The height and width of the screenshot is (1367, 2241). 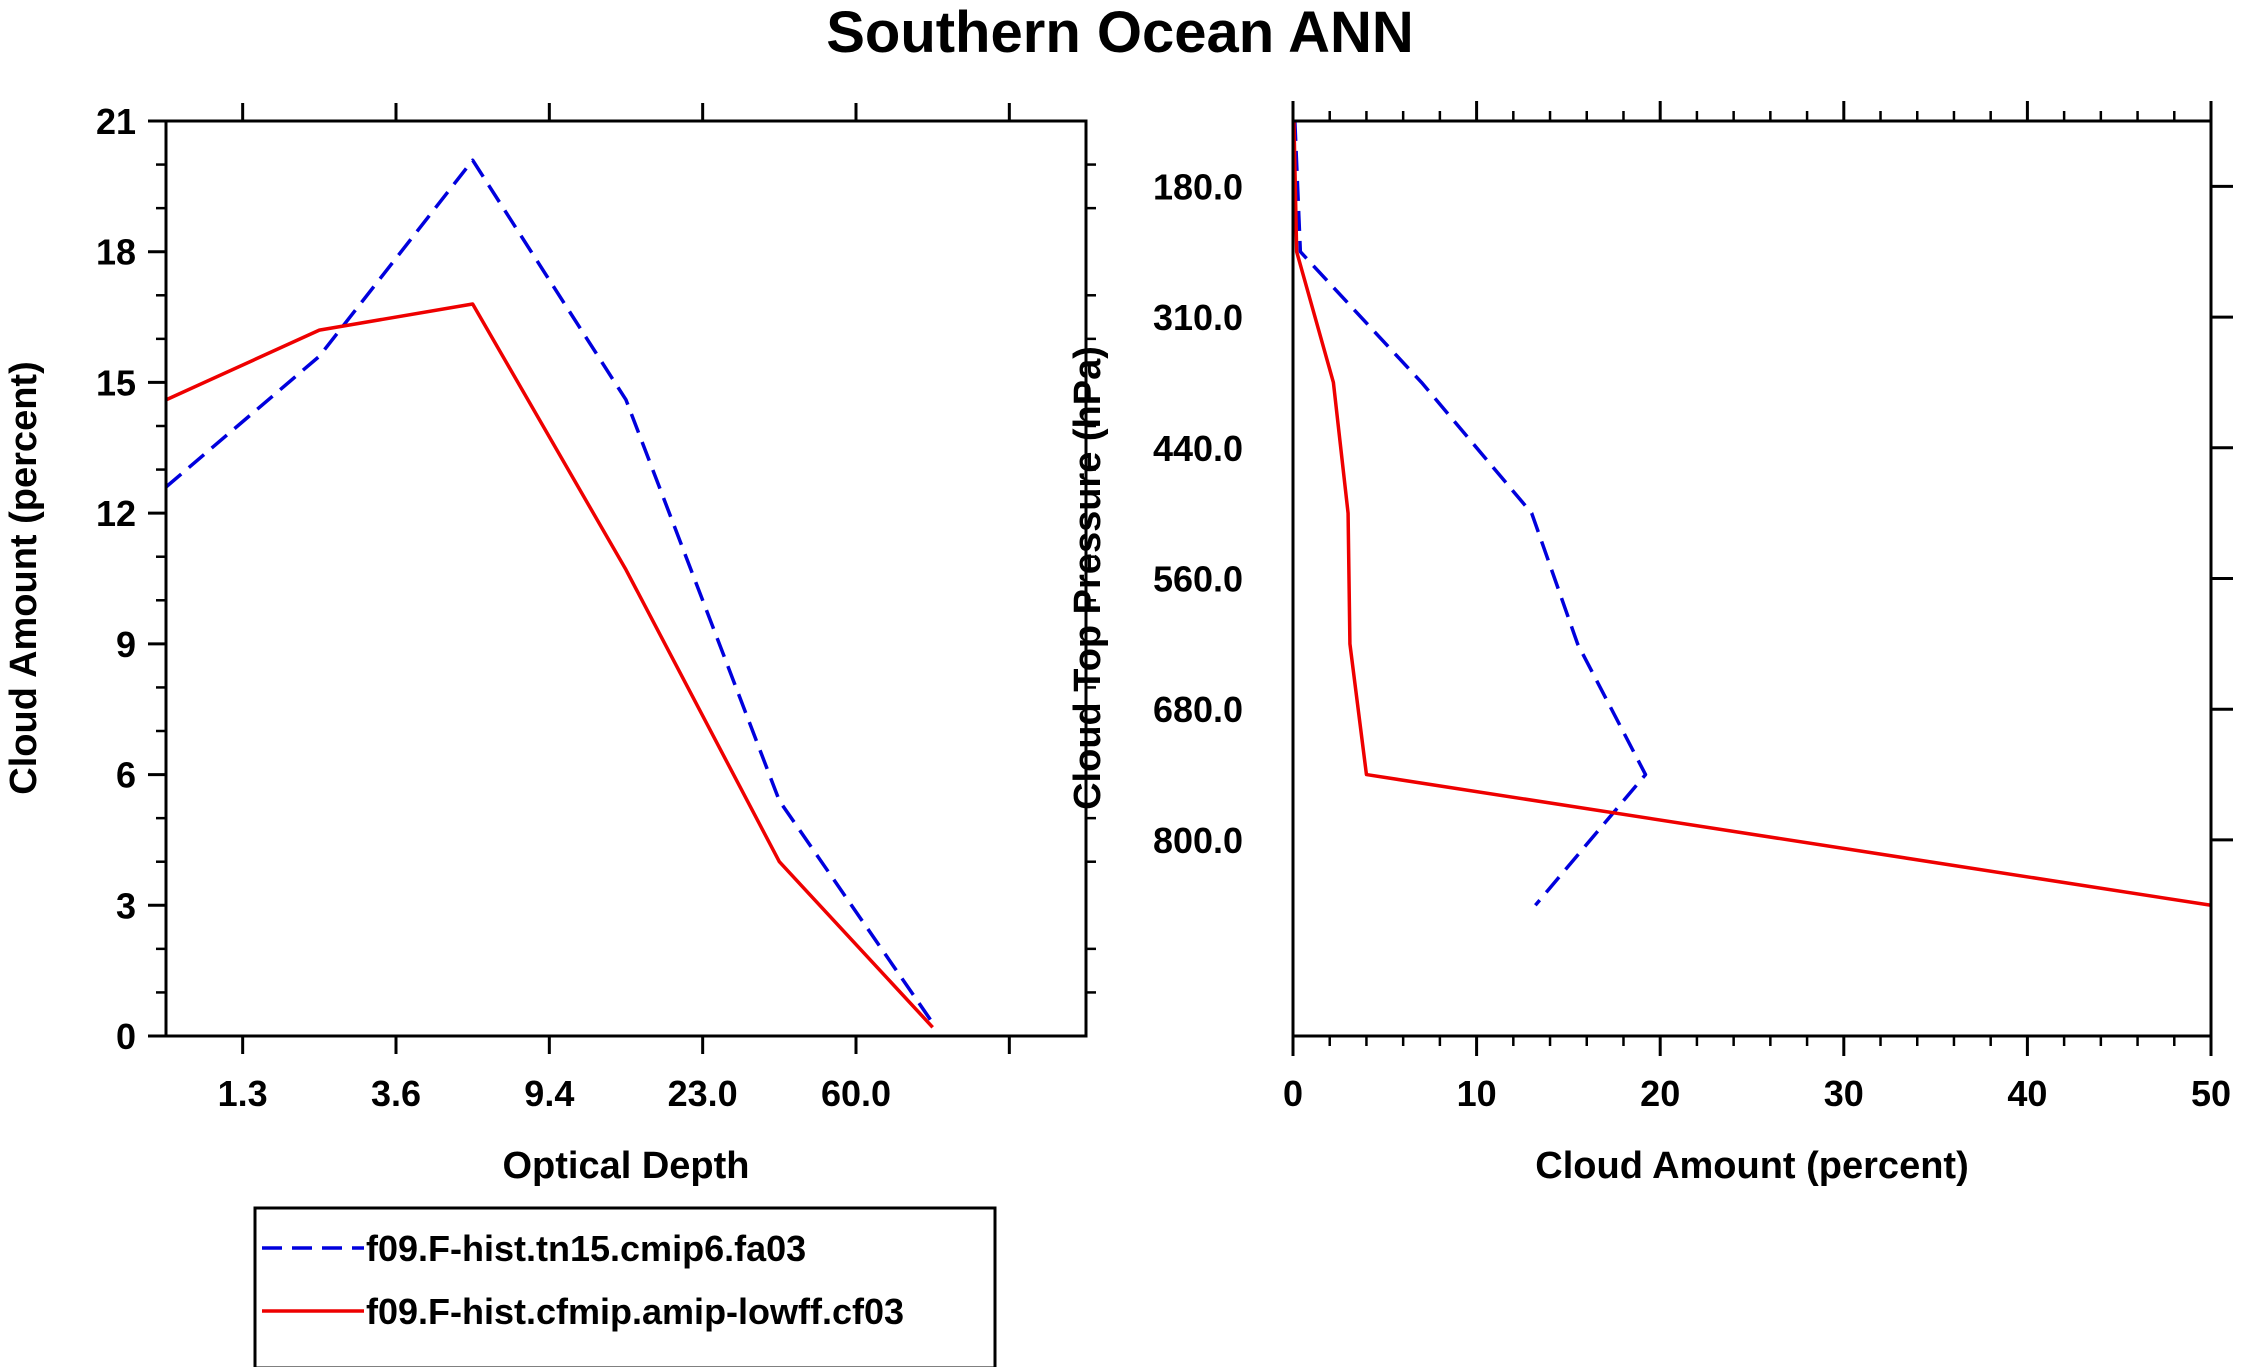 I want to click on left-x-tick-label: 3.6, so click(x=396, y=1093).